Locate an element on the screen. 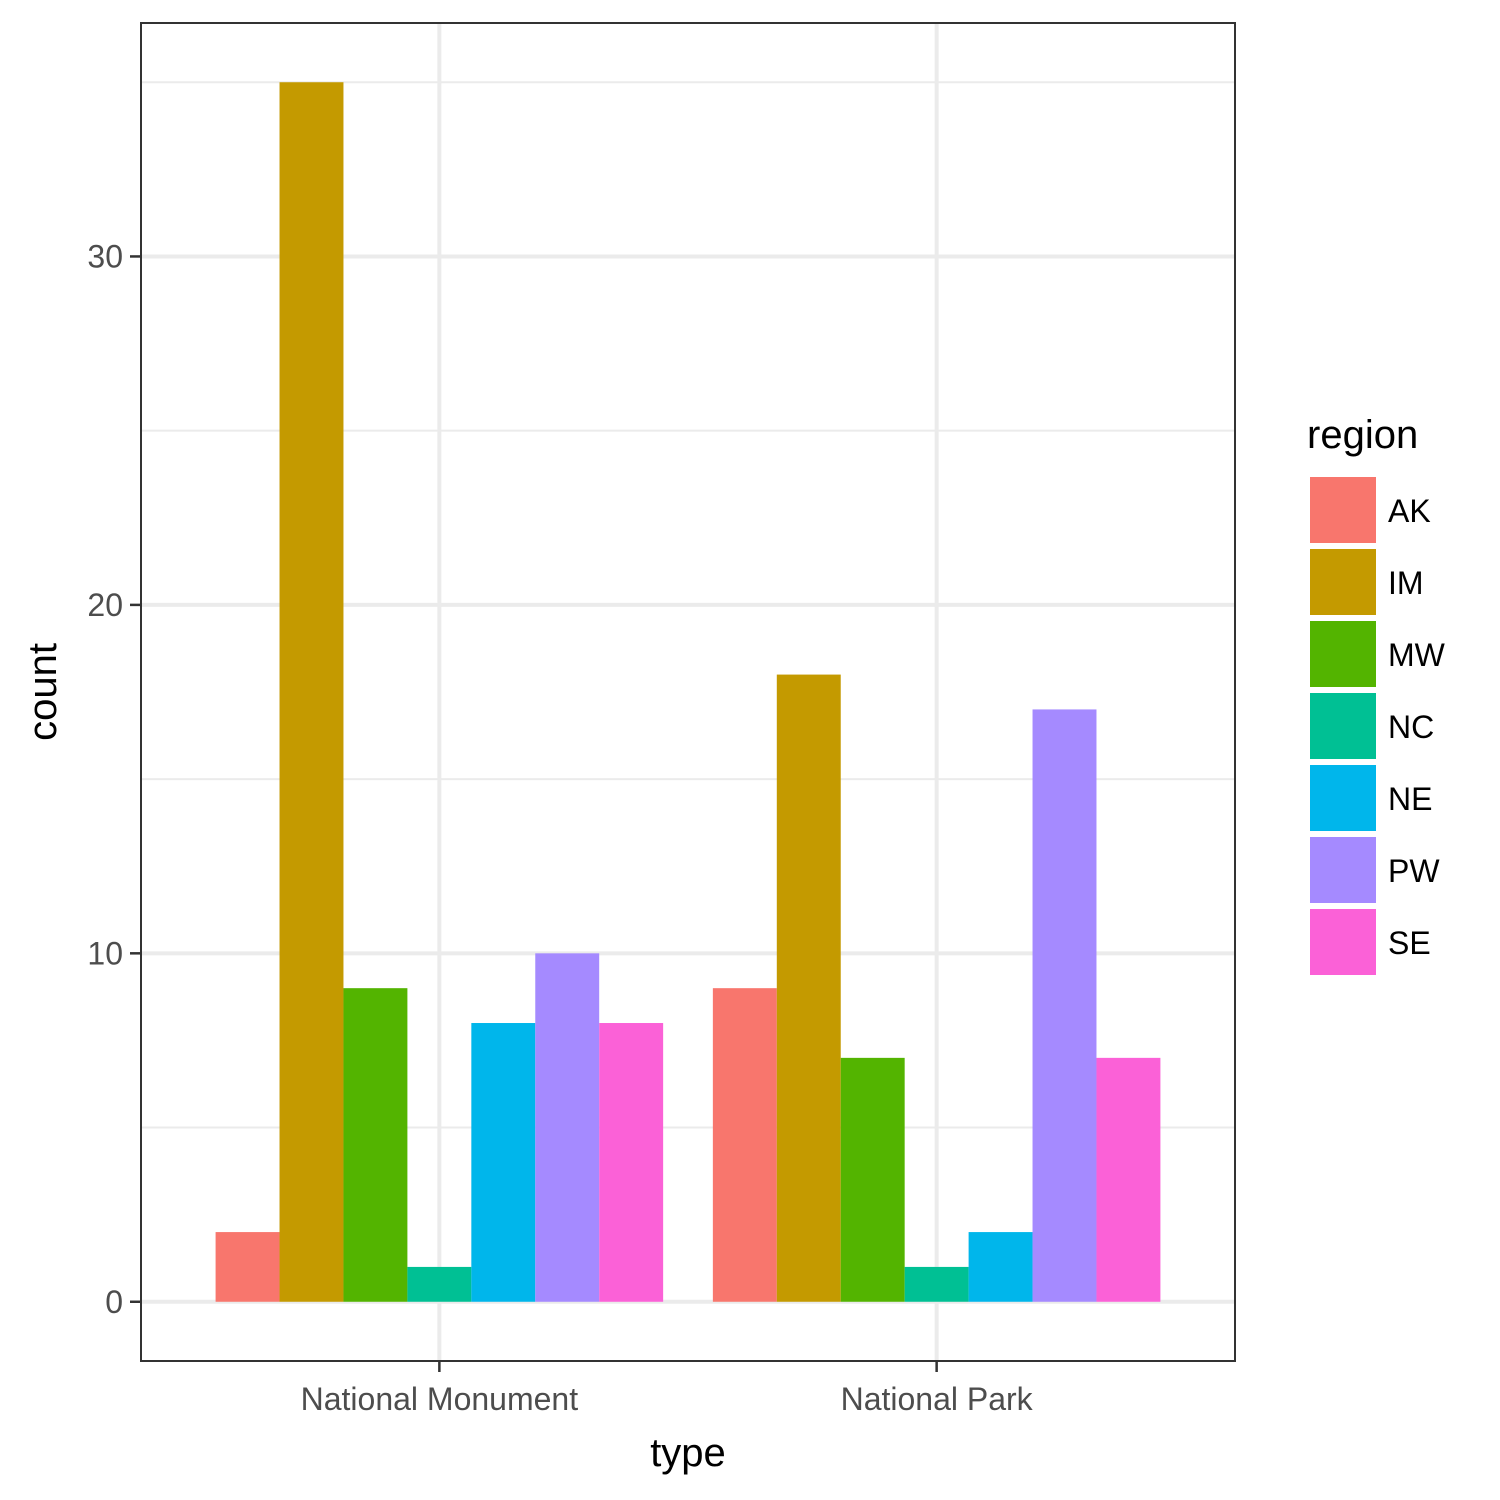  x-tick-label: National Monument is located at coordinates (440, 1399).